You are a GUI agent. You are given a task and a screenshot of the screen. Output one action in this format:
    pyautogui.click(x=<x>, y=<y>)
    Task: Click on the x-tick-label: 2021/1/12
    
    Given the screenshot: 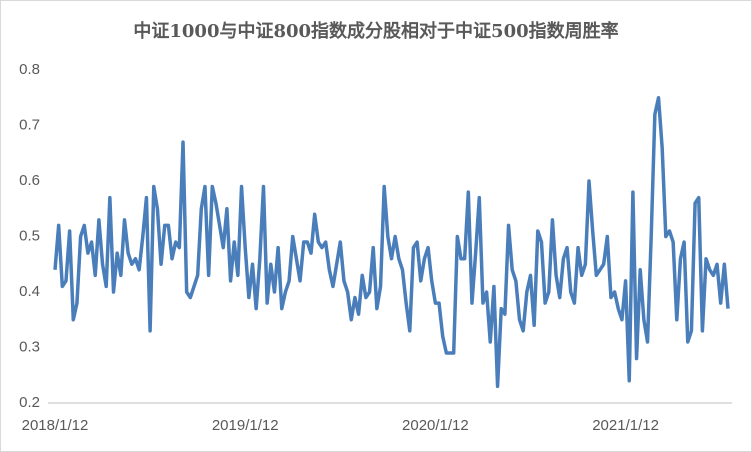 What is the action you would take?
    pyautogui.click(x=625, y=425)
    